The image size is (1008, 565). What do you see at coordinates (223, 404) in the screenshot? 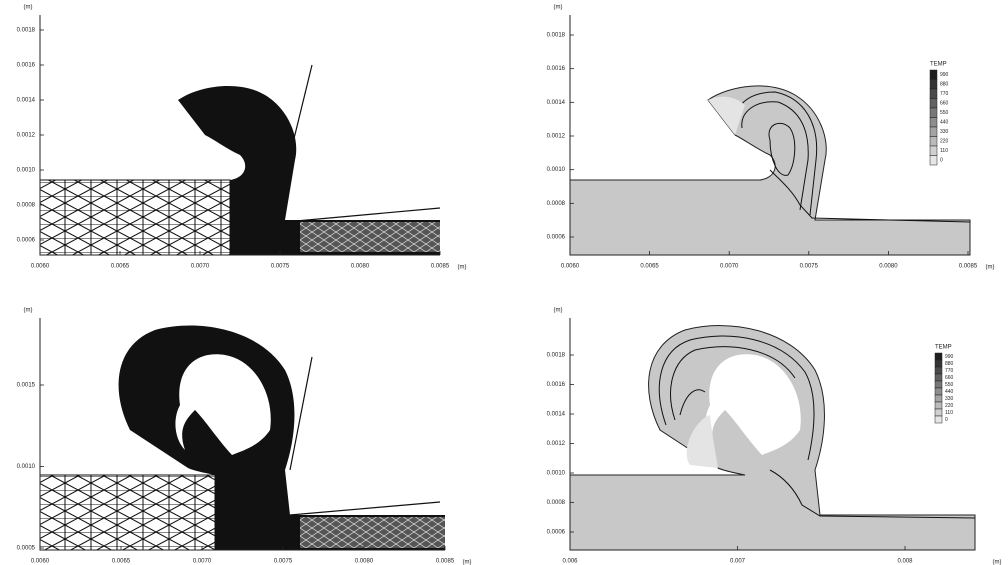
I see `inner-gap` at bounding box center [223, 404].